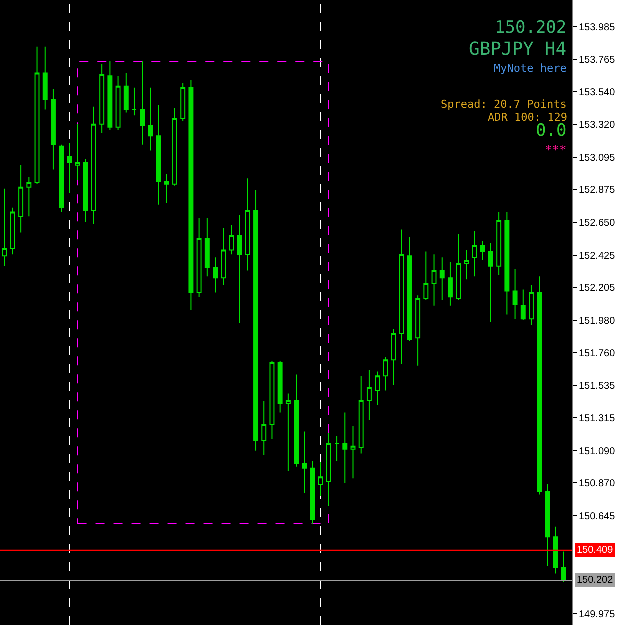 The image size is (621, 625). Describe the element at coordinates (597, 223) in the screenshot. I see `y-tick-label: 152.650` at that location.